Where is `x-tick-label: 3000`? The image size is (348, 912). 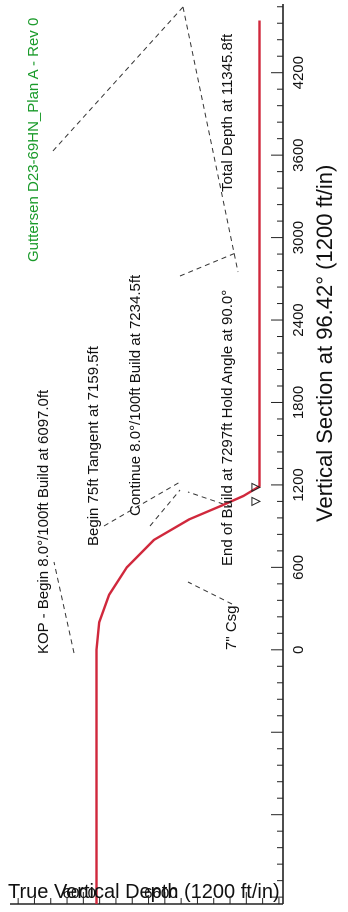
x-tick-label: 3000 is located at coordinates (298, 237).